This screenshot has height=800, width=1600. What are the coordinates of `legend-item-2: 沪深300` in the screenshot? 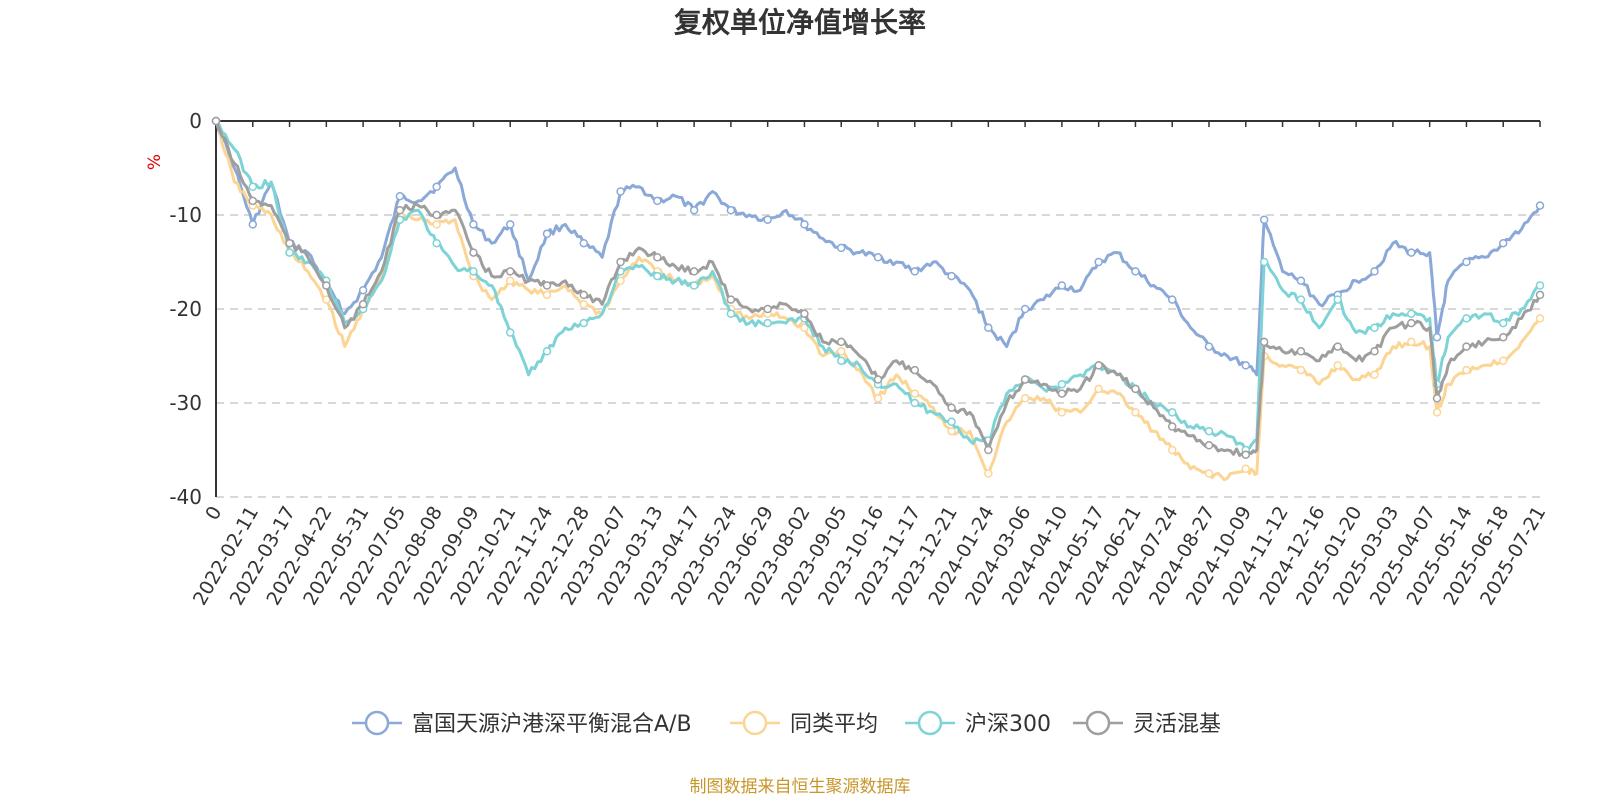 It's located at (978, 723).